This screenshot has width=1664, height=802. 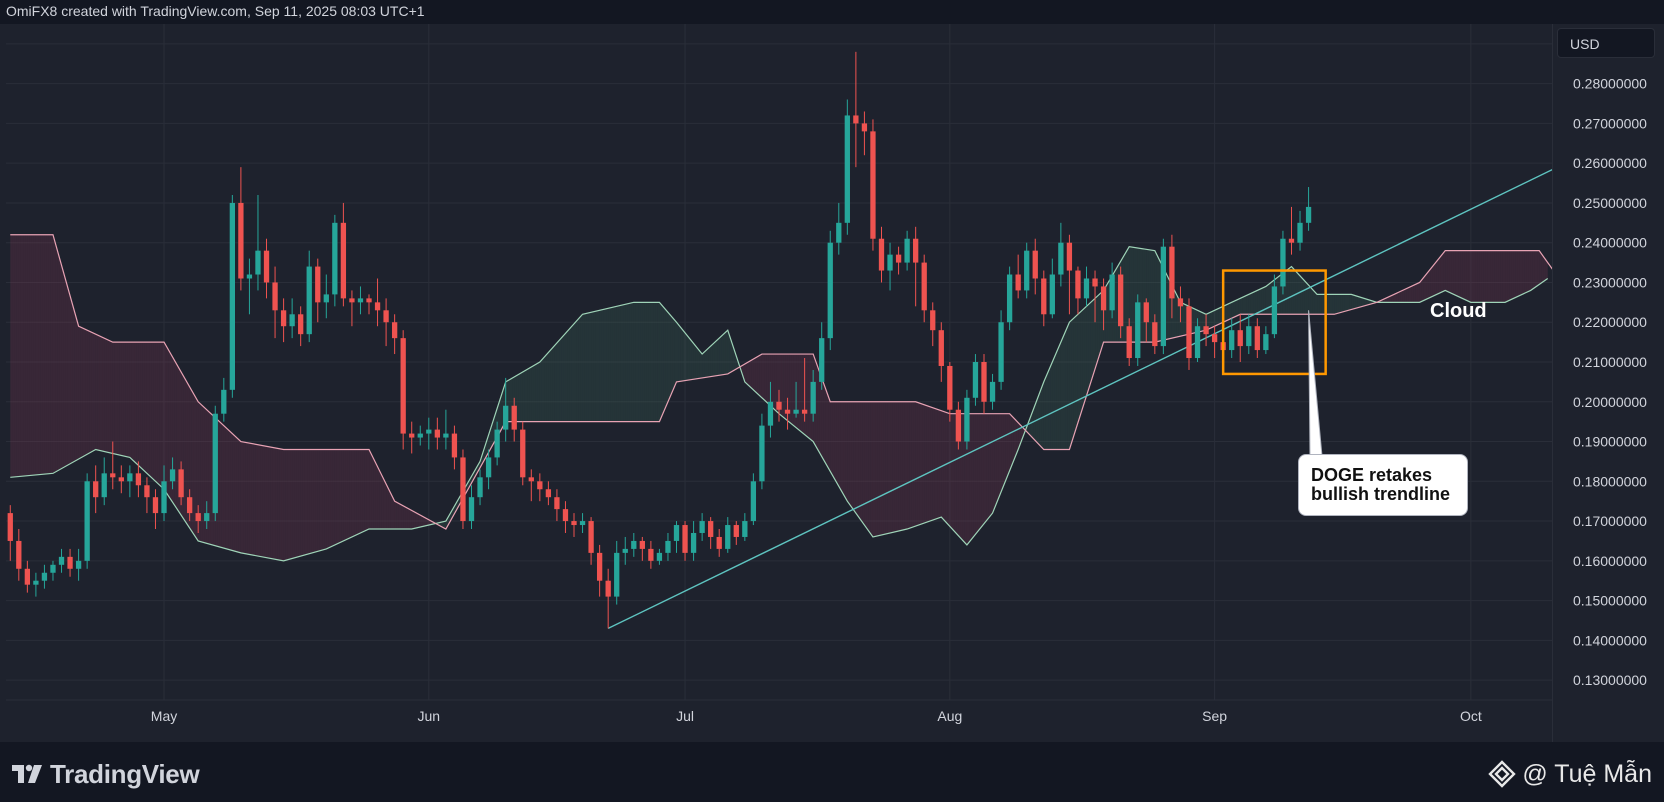 What do you see at coordinates (1610, 84) in the screenshot?
I see `y-tick-label: 0.28000000` at bounding box center [1610, 84].